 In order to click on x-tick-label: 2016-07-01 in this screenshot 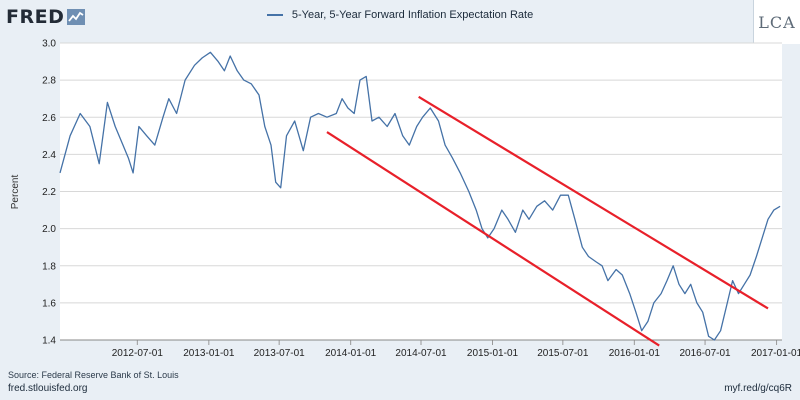, I will do `click(705, 353)`.